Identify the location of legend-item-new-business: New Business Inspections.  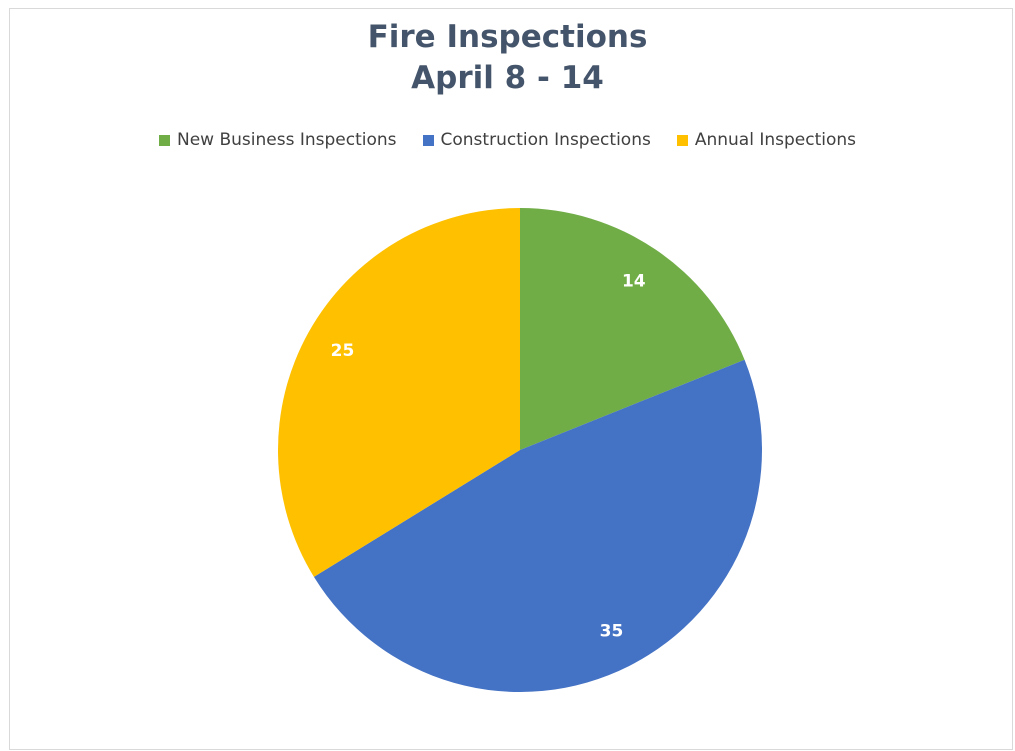
(278, 140).